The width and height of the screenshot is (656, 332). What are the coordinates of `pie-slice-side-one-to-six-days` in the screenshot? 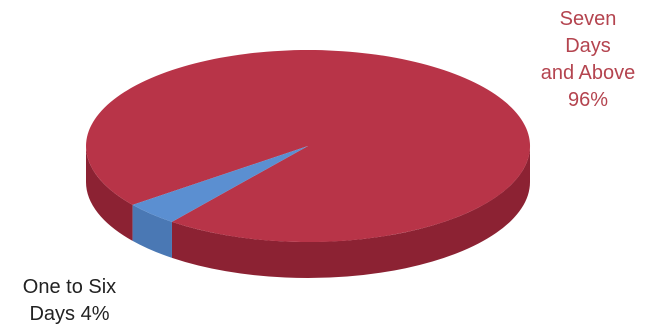 It's located at (152, 231).